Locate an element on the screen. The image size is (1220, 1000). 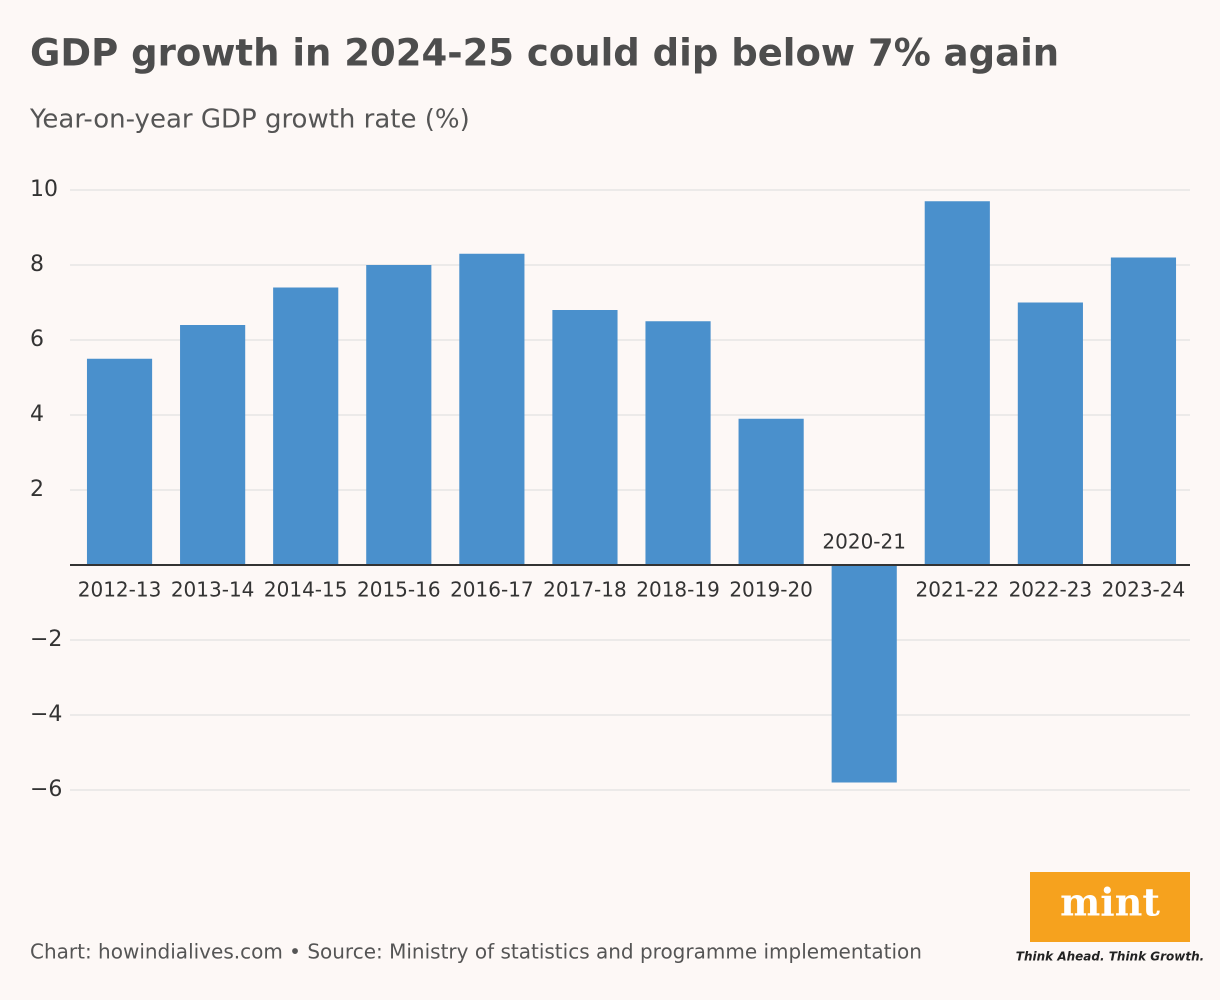
x-tick-label: 2018-19 is located at coordinates (678, 590).